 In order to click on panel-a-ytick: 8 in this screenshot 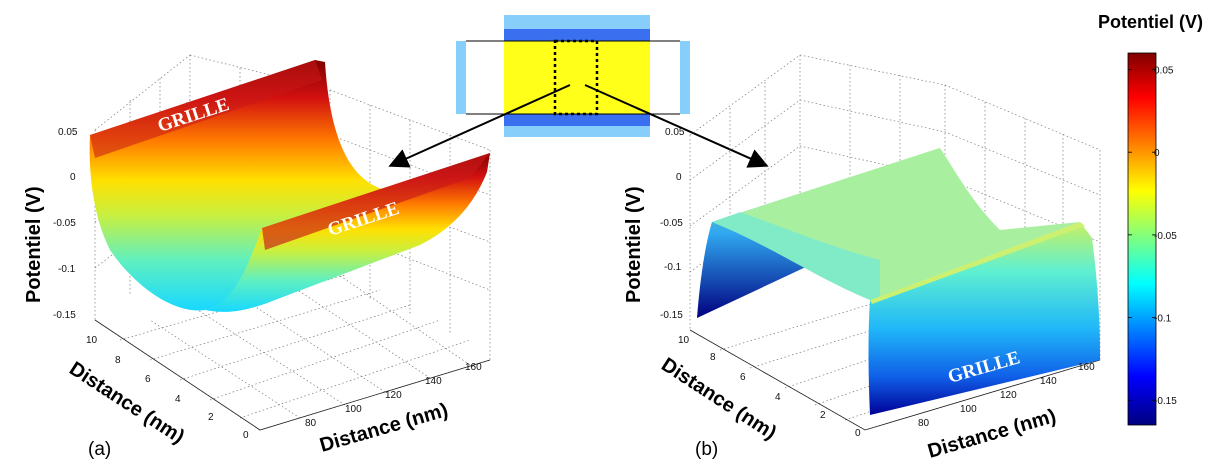, I will do `click(118, 360)`.